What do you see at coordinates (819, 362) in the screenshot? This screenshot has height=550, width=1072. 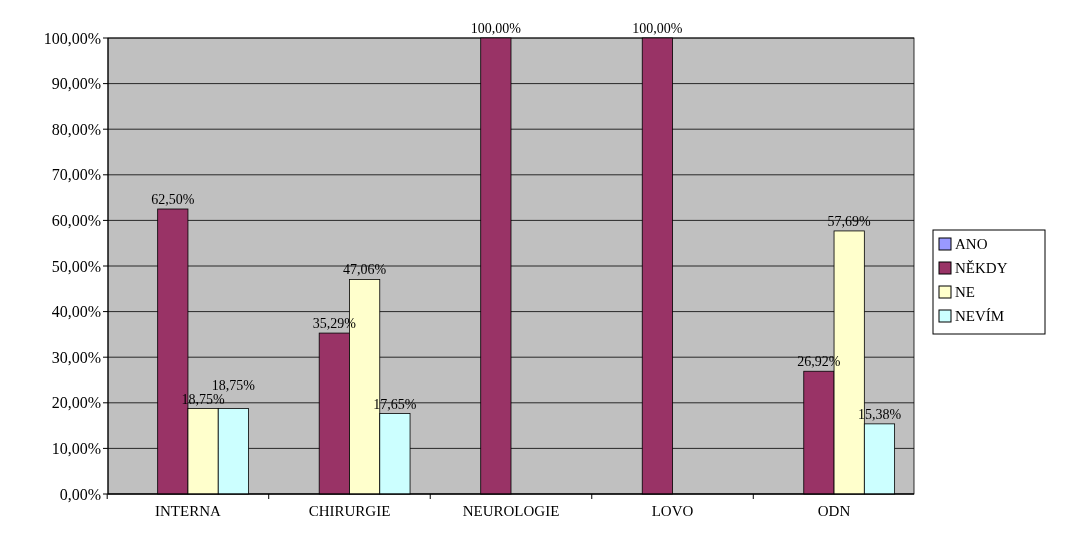 I see `data-label: 26,92%` at bounding box center [819, 362].